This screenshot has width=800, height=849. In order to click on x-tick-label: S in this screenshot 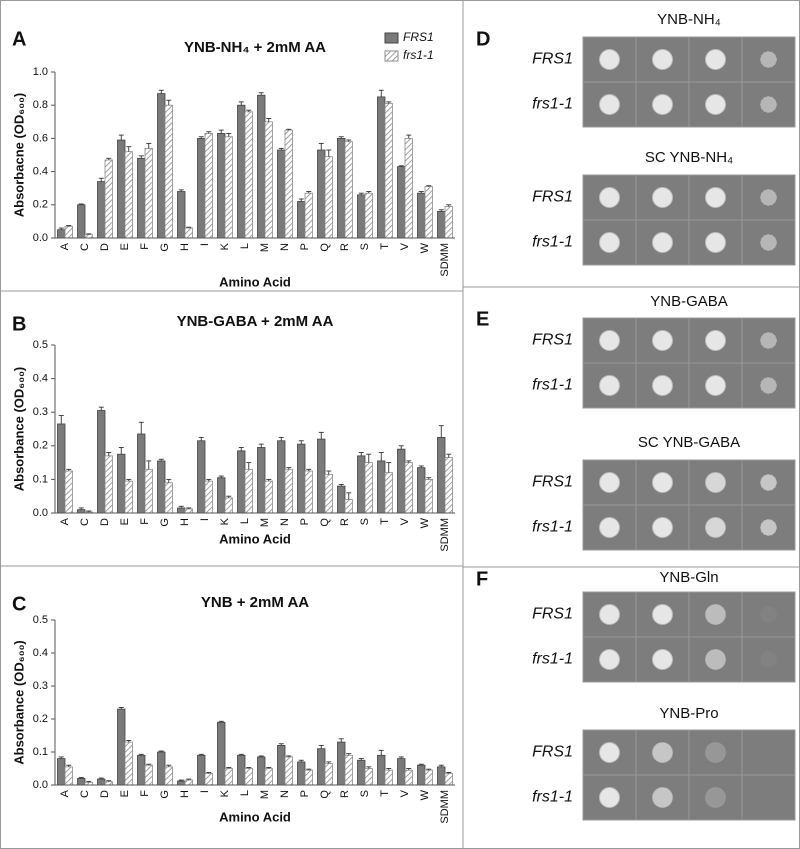, I will do `click(365, 521)`.